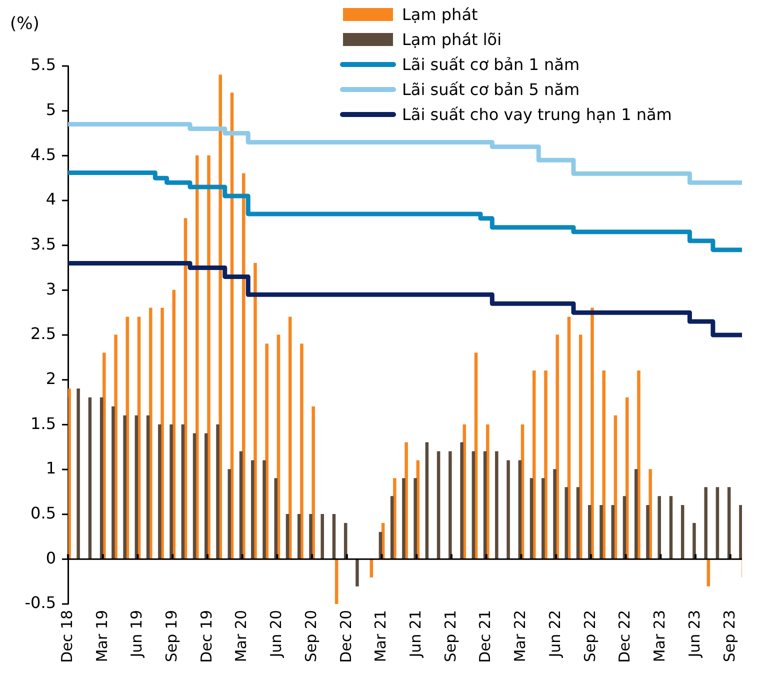 Image resolution: width=766 pixels, height=676 pixels. Describe the element at coordinates (491, 64) in the screenshot. I see `legend-label: Lãi suất cơ bản 1 năm` at that location.